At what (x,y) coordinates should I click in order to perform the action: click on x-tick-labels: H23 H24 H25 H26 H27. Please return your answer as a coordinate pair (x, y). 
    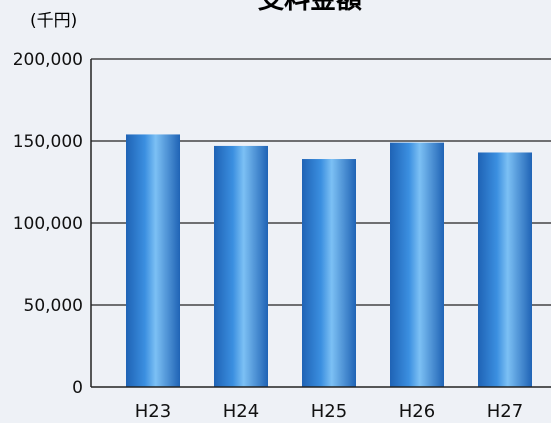
    Looking at the image, I should click on (329, 411).